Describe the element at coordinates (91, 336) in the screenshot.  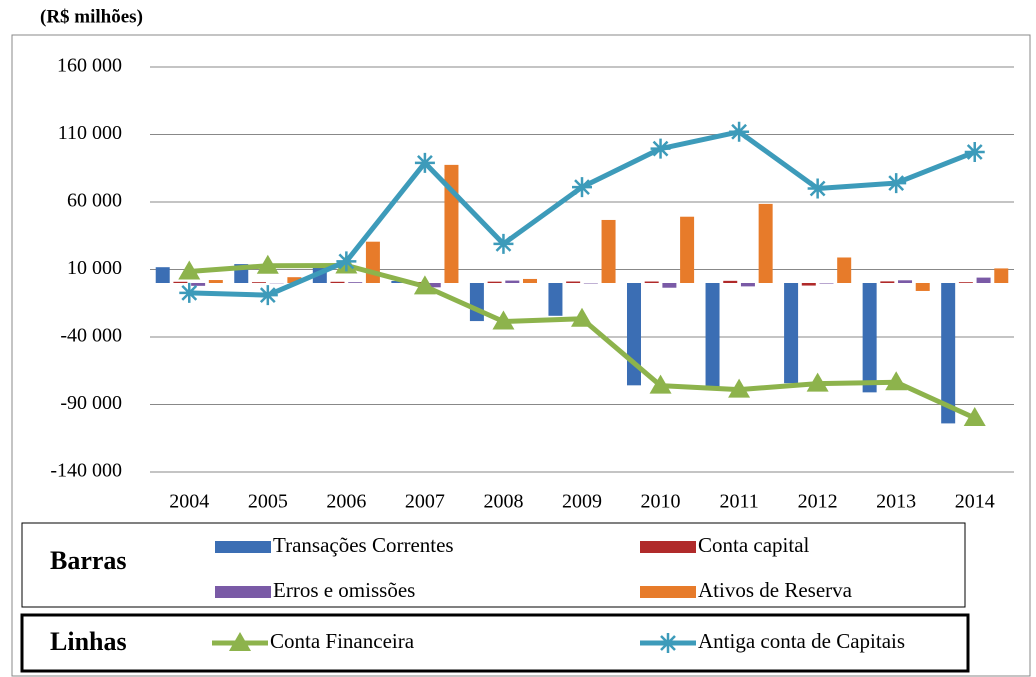
I see `y-tick-label: -40 000` at that location.